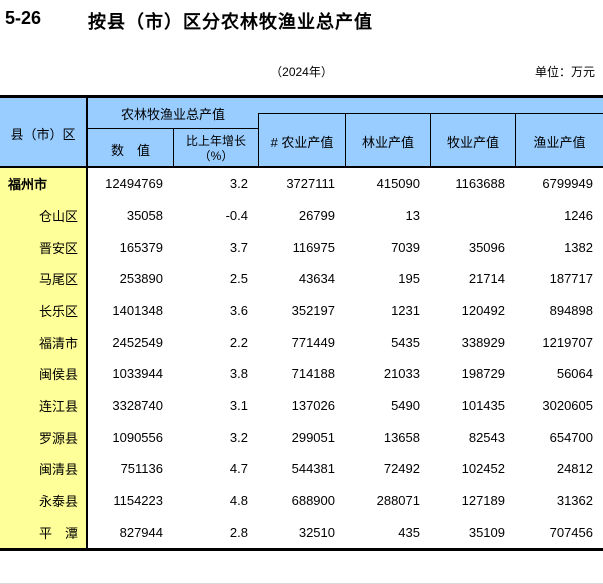 The image size is (603, 584). I want to click on table-row: 福清市 2452549 2.2 771449 5435 338929 1219707, so click(301, 342).